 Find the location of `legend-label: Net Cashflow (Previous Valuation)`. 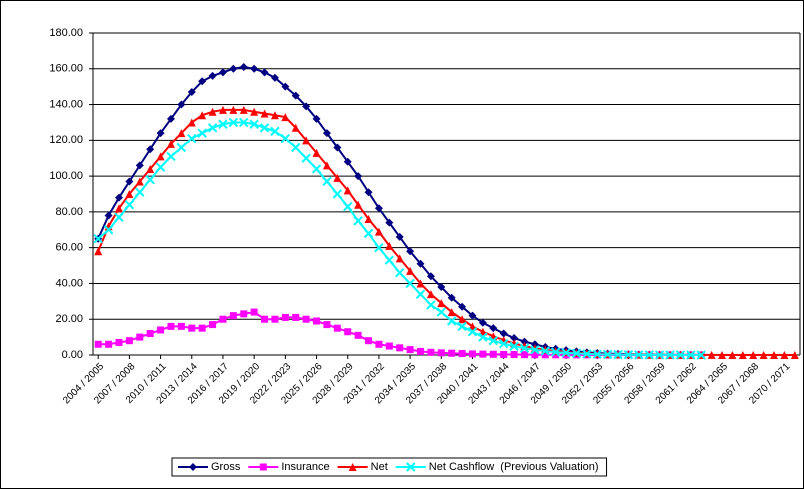

legend-label: Net Cashflow (Previous Valuation) is located at coordinates (514, 467).